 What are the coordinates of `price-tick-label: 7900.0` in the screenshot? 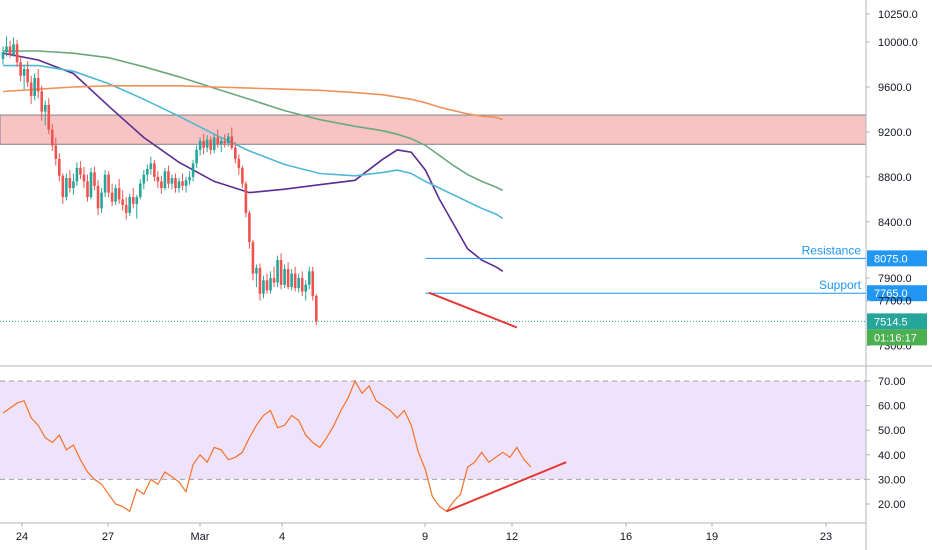 It's located at (895, 279).